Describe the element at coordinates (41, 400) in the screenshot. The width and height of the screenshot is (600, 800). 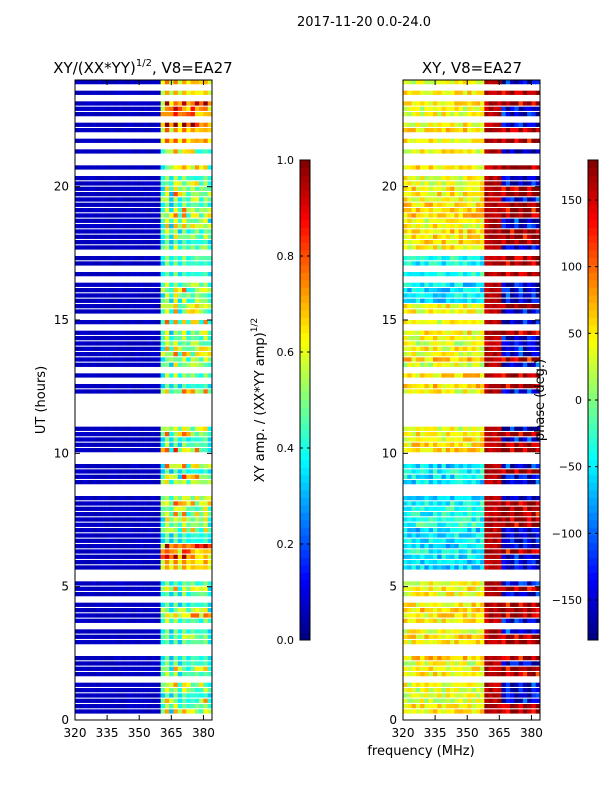
I see `left-y-axis-label: UT (hours)` at that location.